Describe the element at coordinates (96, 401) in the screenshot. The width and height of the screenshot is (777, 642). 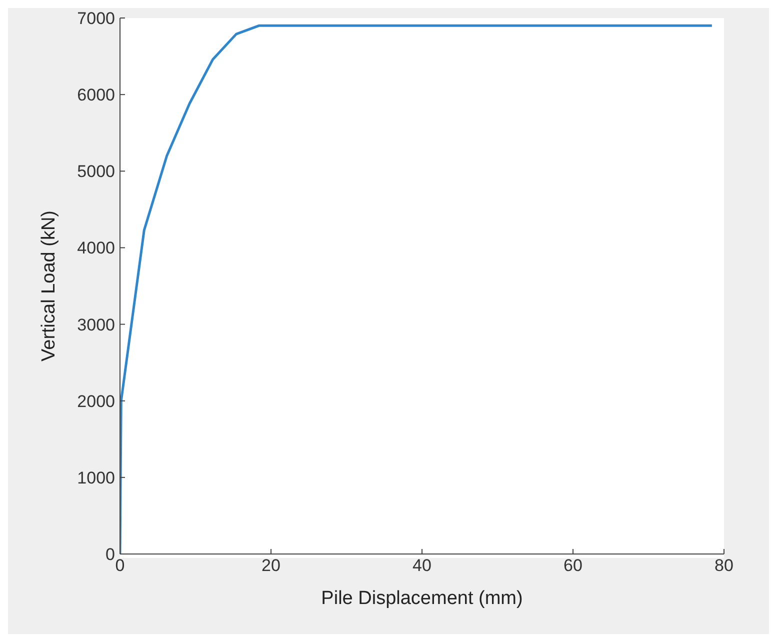
I see `y-tick-label: 2000` at that location.